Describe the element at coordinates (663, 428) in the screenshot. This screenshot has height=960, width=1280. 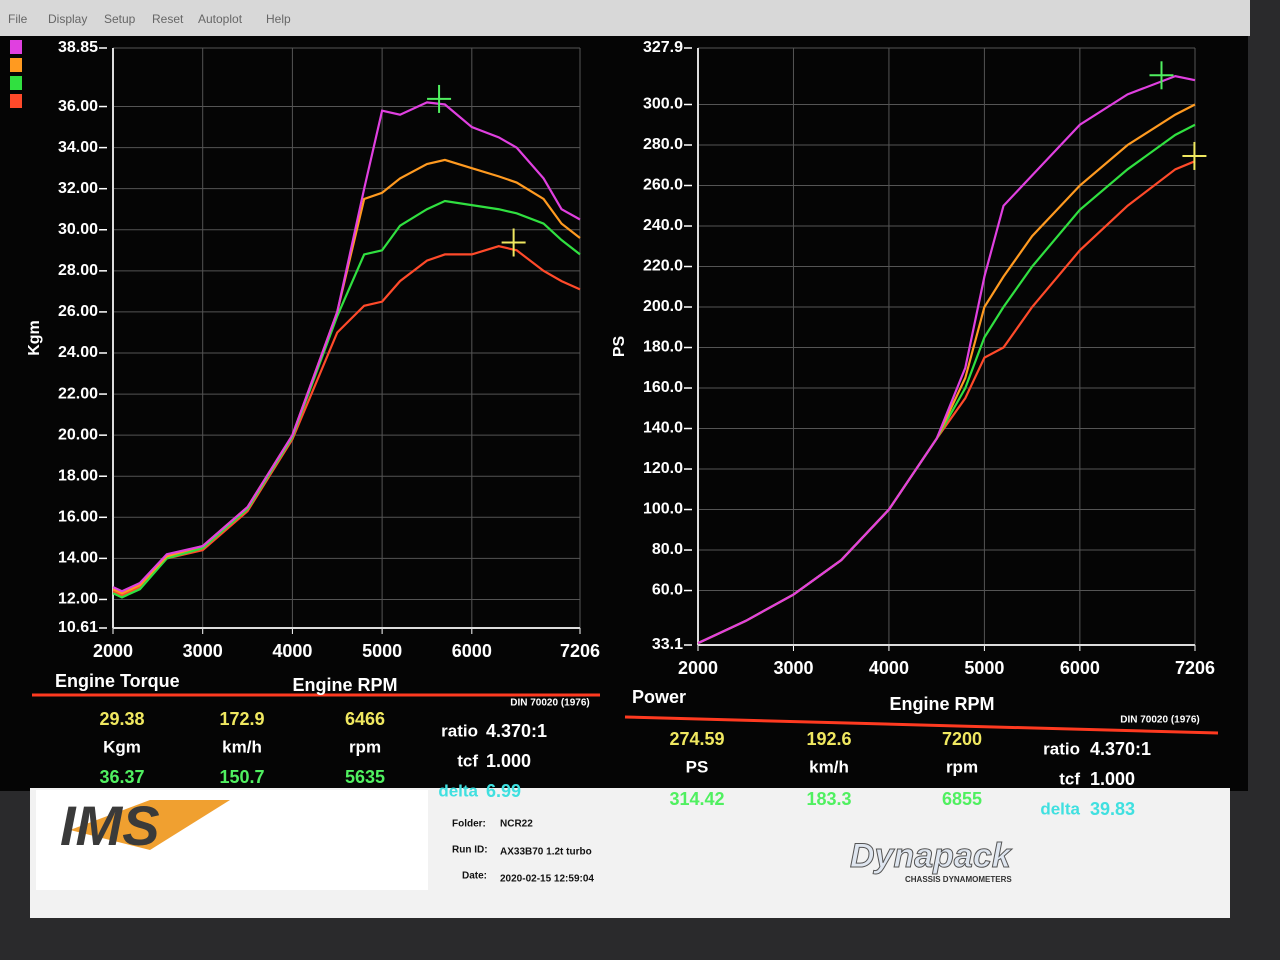
I see `y-tick-label: 140.0` at that location.